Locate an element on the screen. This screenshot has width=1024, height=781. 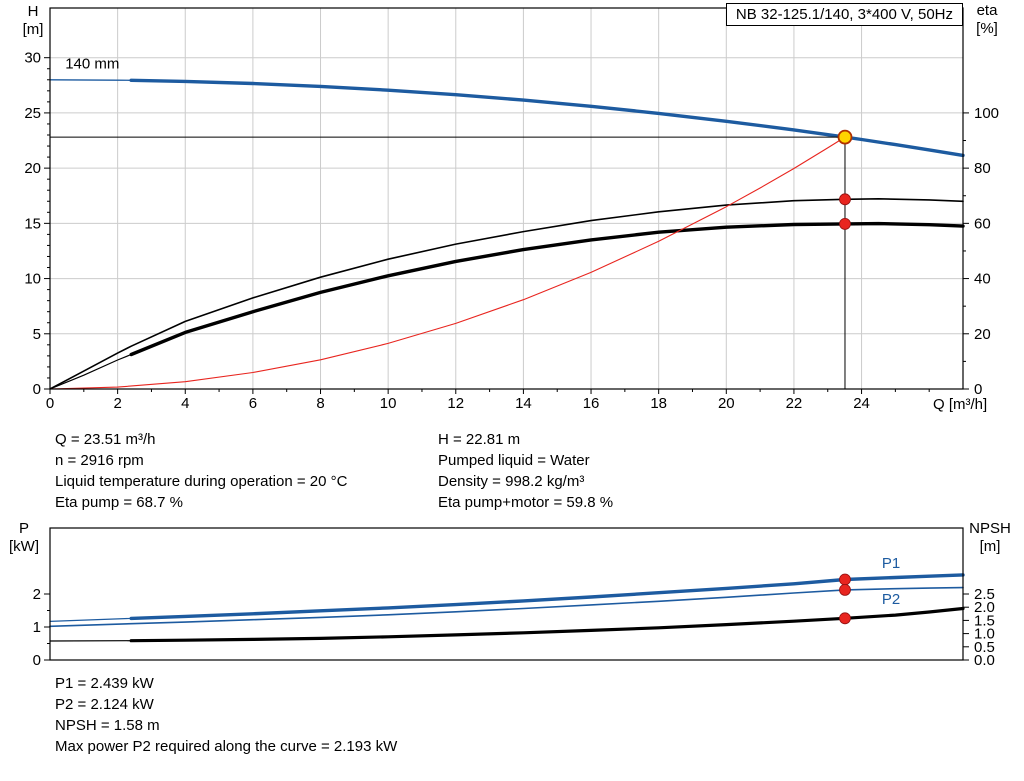
y2-tick-label: 2.0 is located at coordinates (984, 607).